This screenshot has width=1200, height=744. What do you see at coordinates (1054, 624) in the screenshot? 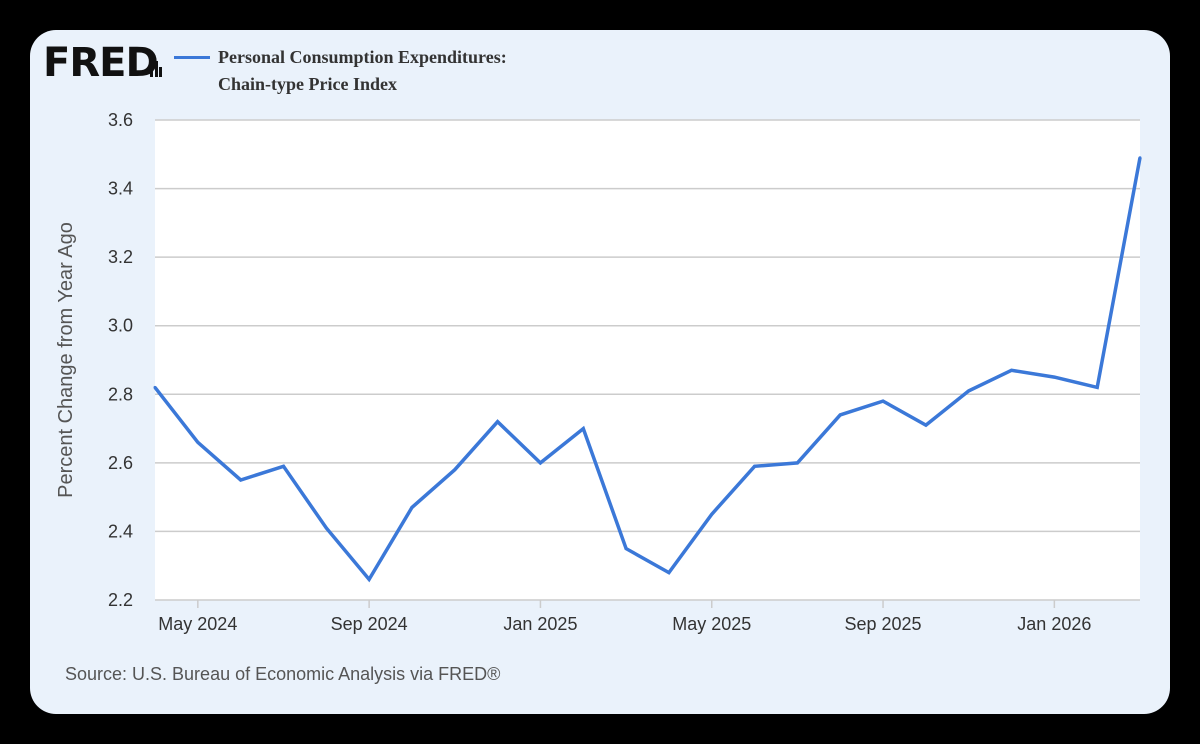
I see `x-tick-label: Jan 2026` at bounding box center [1054, 624].